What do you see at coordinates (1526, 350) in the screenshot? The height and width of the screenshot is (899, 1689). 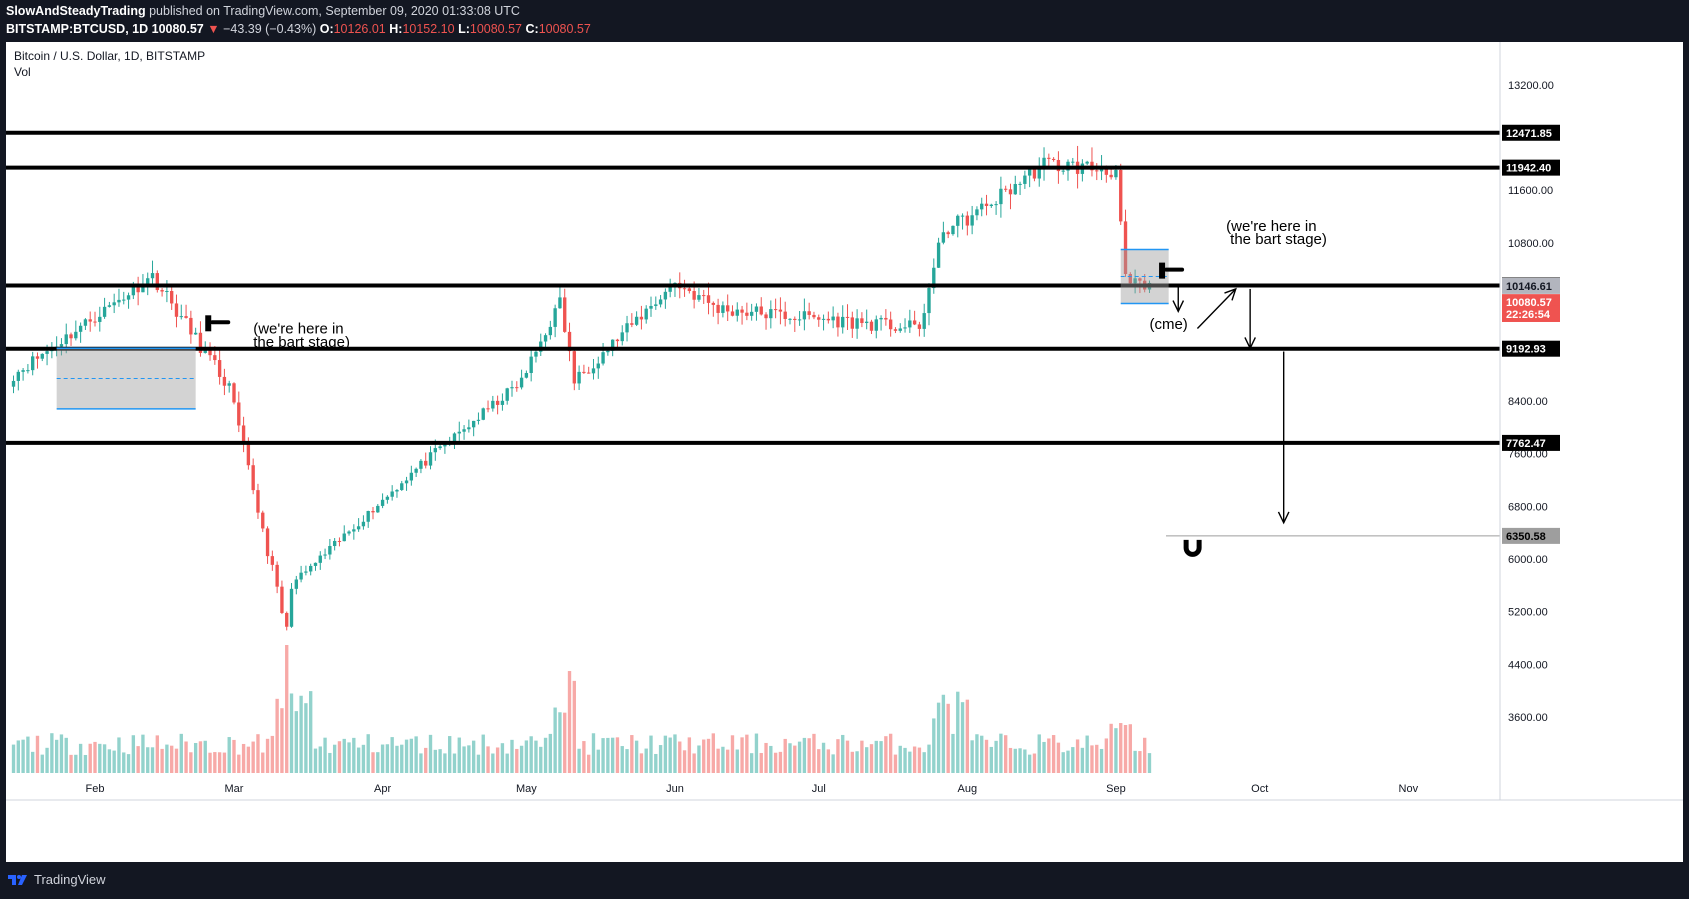 I see `level-price-label: 9192.93` at bounding box center [1526, 350].